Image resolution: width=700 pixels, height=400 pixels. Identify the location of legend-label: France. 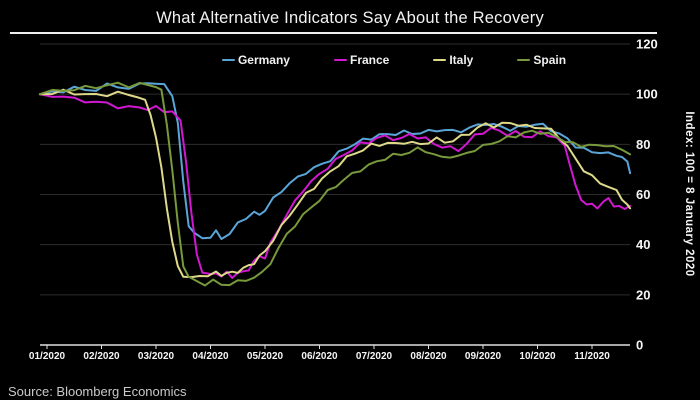
(369, 60).